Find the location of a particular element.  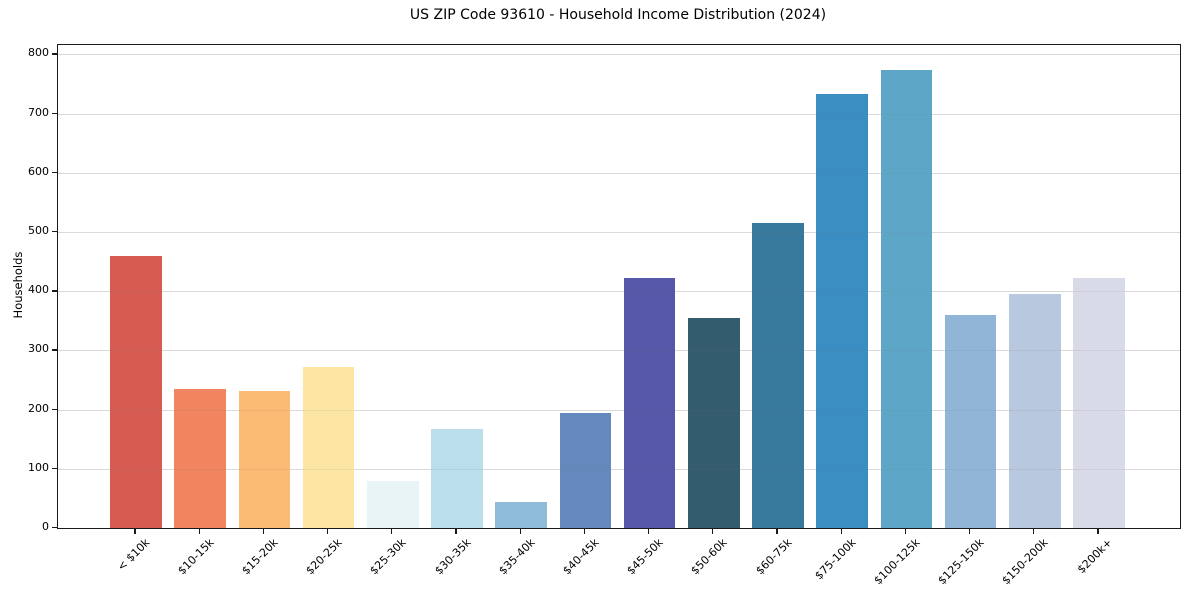

y-tick-label: 400 is located at coordinates (38, 290).